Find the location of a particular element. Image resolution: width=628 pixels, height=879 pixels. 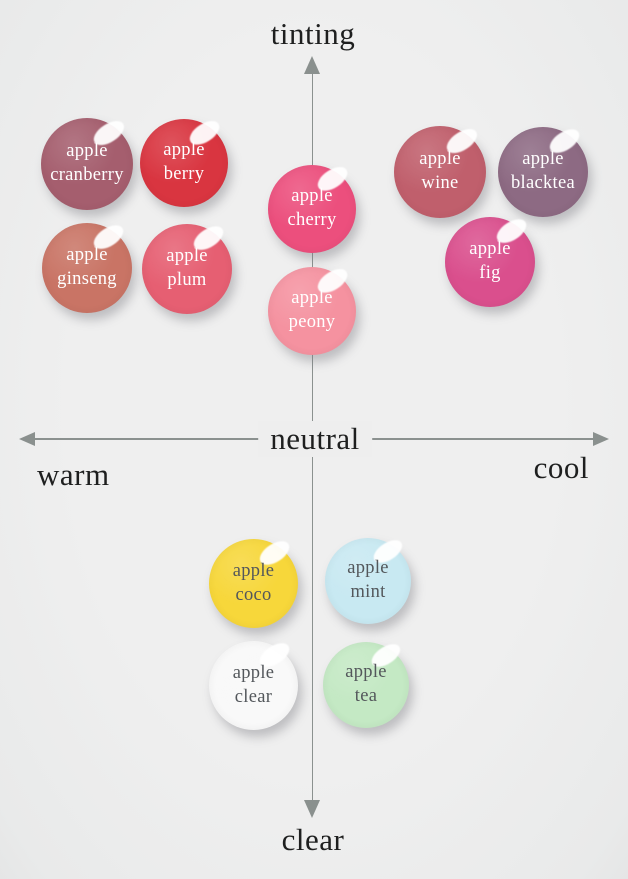

swatch-label: apple coco is located at coordinates (254, 583).